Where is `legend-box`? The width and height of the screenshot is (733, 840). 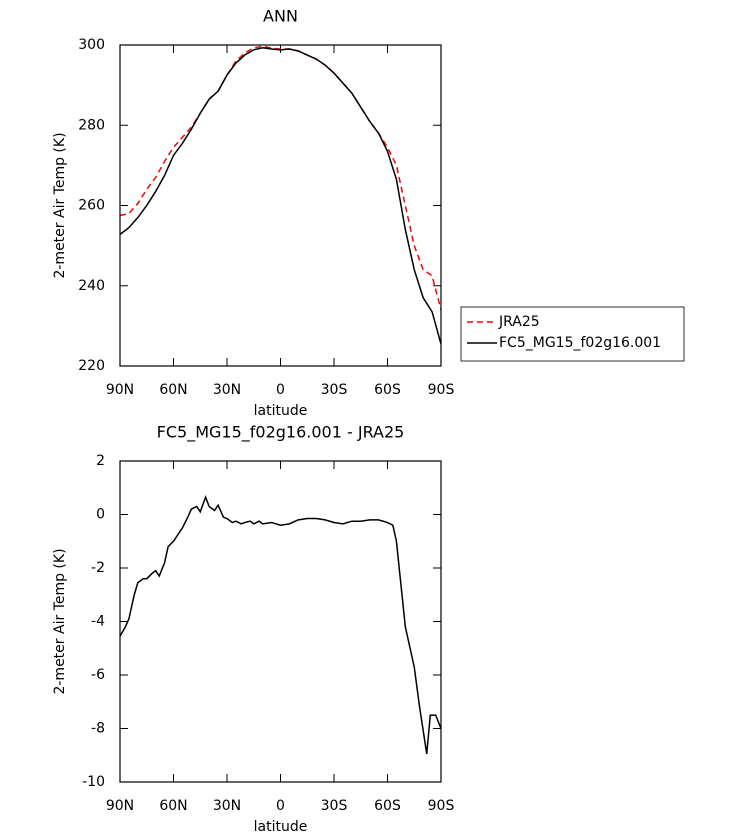
legend-box is located at coordinates (572, 334).